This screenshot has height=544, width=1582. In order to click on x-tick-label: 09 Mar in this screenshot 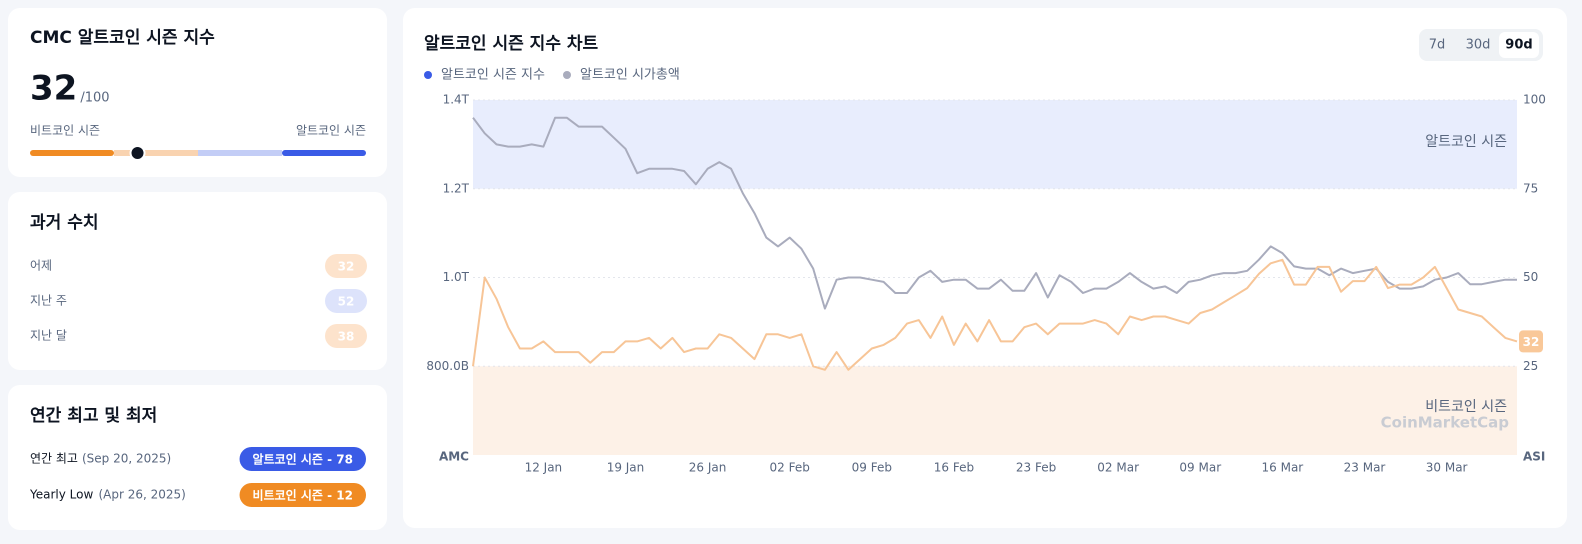, I will do `click(1200, 468)`.